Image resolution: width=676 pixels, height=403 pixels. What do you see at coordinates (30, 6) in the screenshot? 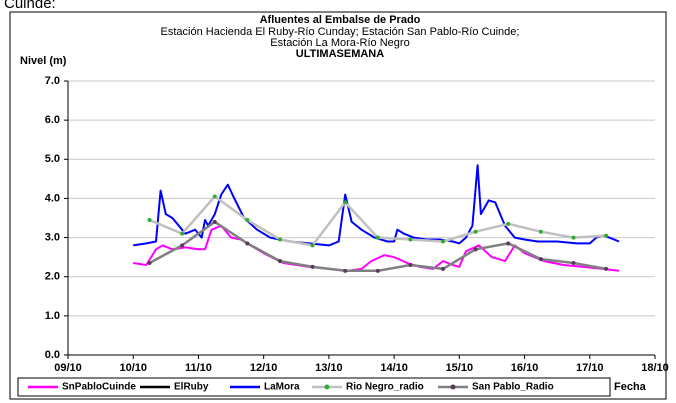
I see `caption: Cuinde:` at bounding box center [30, 6].